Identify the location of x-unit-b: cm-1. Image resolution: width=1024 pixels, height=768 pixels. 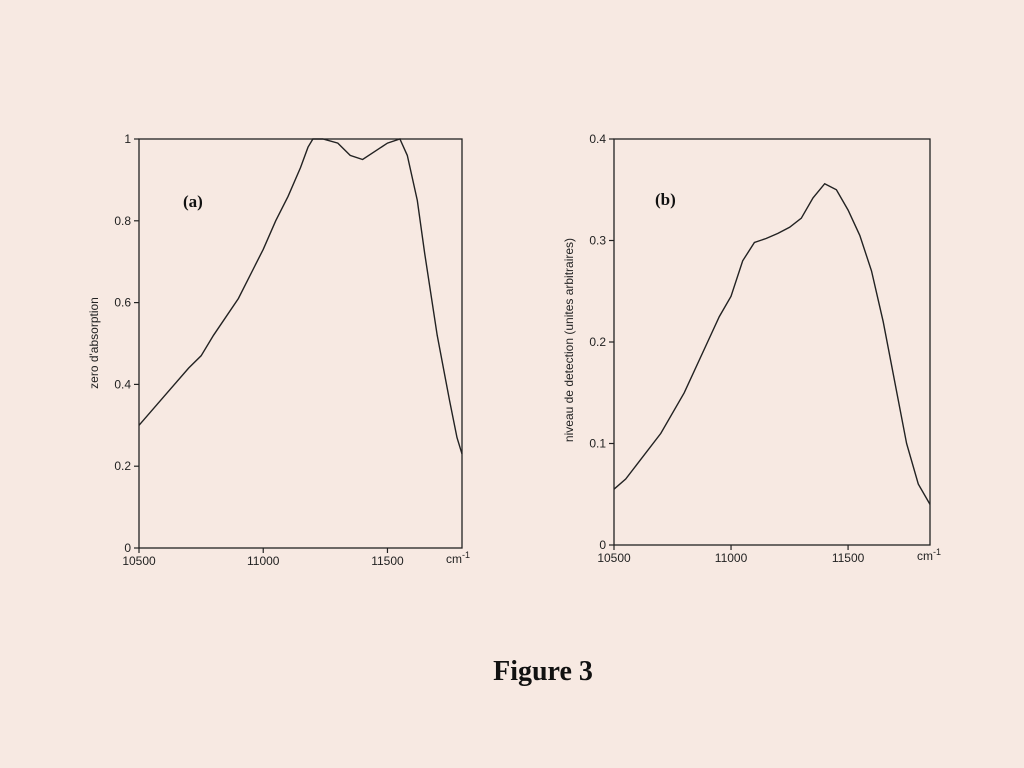
(929, 555).